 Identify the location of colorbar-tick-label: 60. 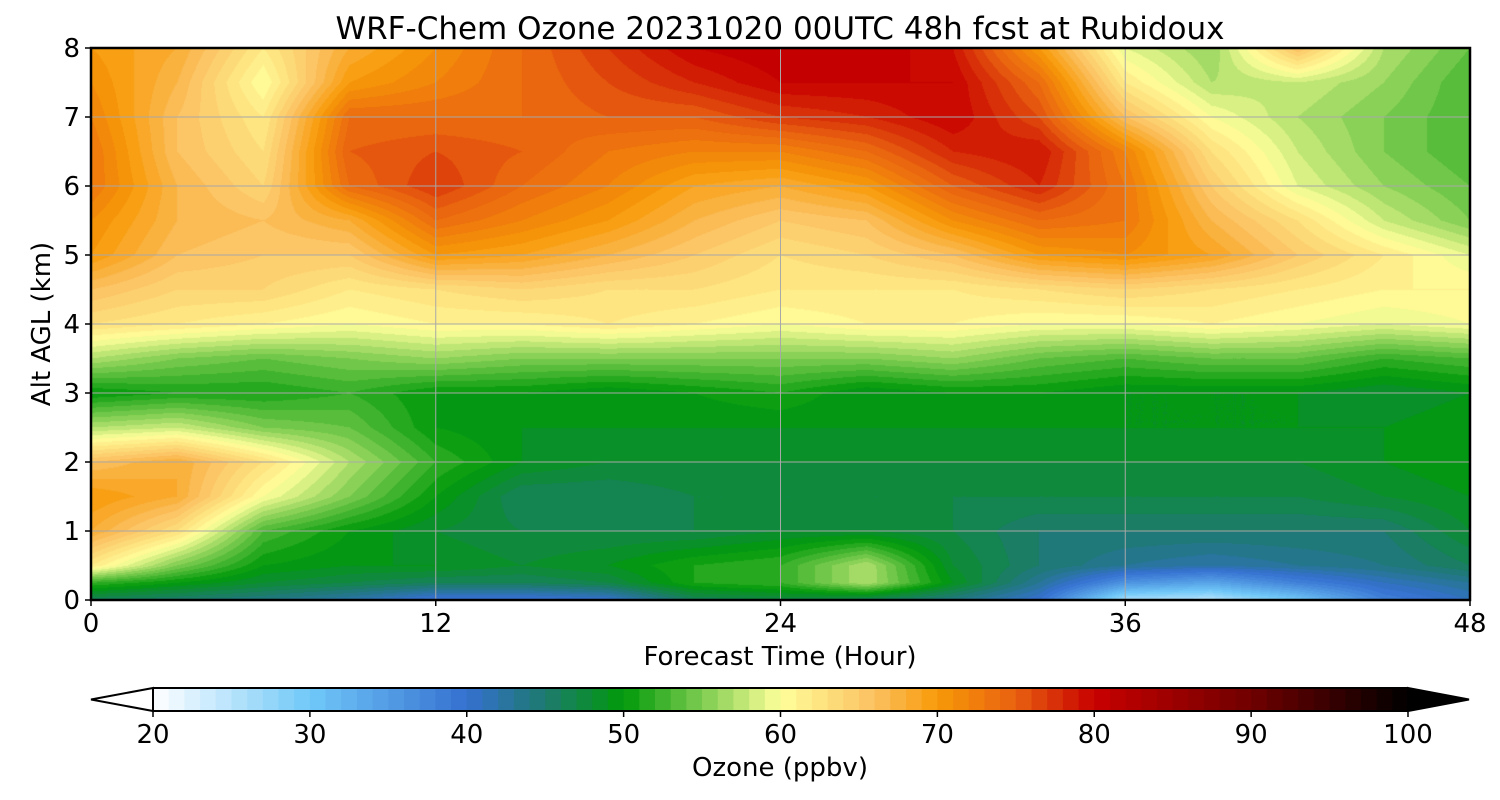
(780, 735).